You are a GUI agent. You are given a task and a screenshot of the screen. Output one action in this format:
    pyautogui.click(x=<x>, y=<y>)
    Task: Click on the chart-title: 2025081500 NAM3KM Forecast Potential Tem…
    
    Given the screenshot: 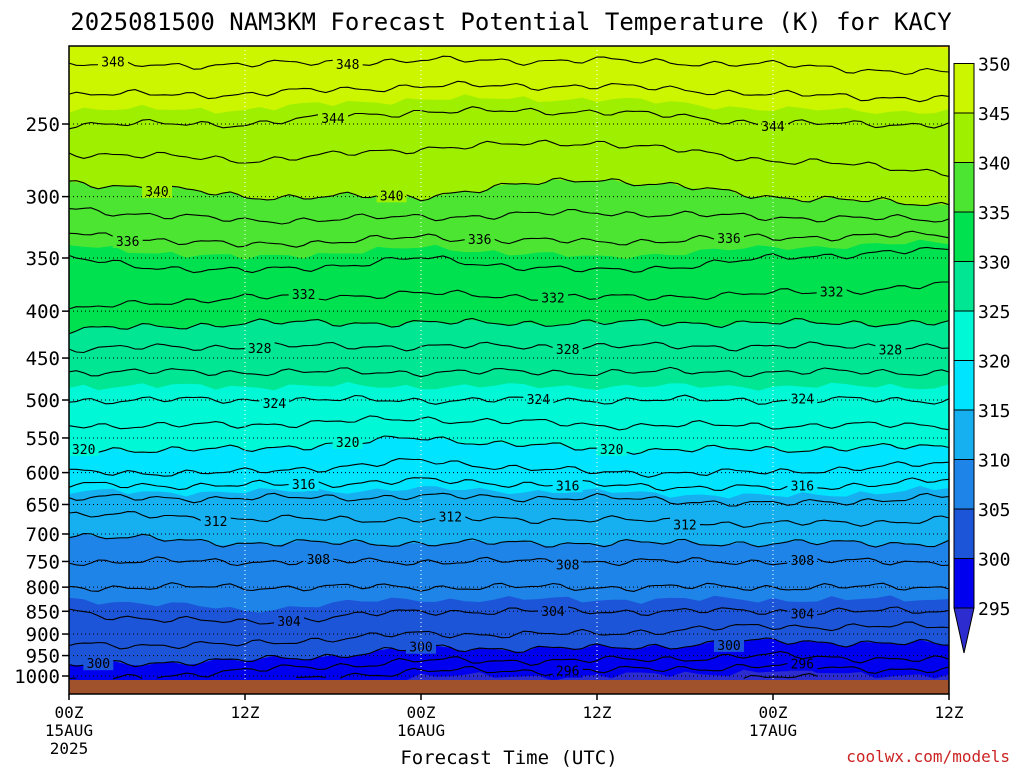 What is the action you would take?
    pyautogui.click(x=511, y=22)
    